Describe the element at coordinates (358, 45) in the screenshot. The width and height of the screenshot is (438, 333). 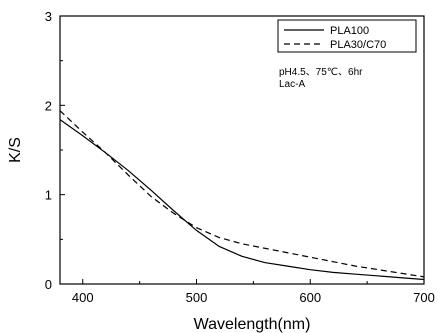
I see `legend-label-1: PLA30/C70` at that location.